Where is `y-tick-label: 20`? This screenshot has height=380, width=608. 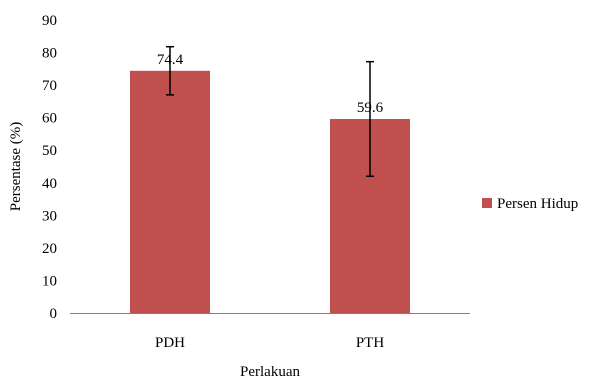 y-tick-label: 20 is located at coordinates (49, 249).